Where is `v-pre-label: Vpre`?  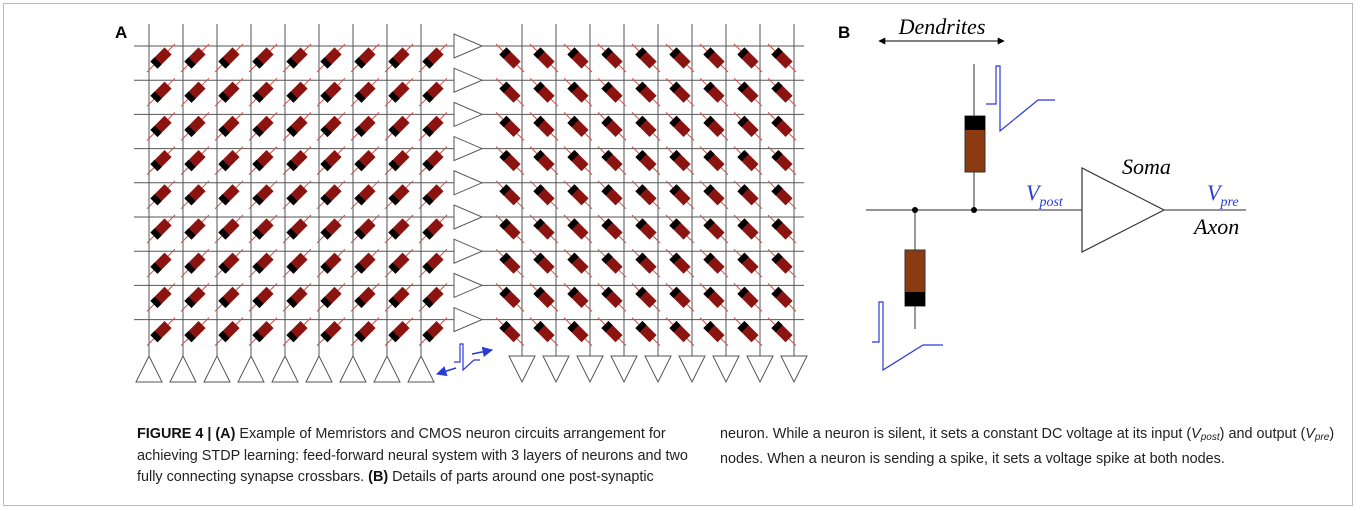 v-pre-label: Vpre is located at coordinates (1223, 195).